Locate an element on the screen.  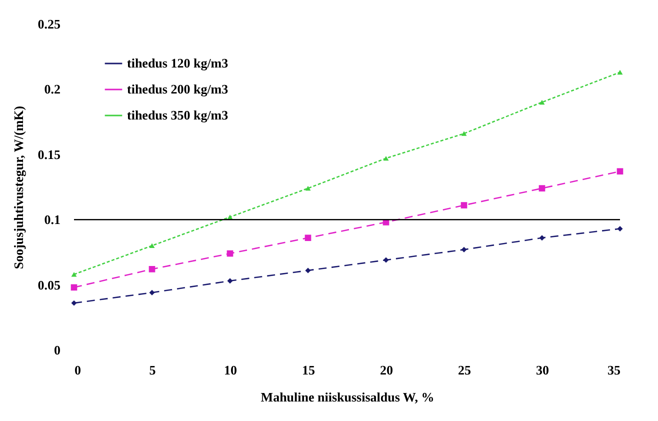
x-tick-label: 30 is located at coordinates (542, 370).